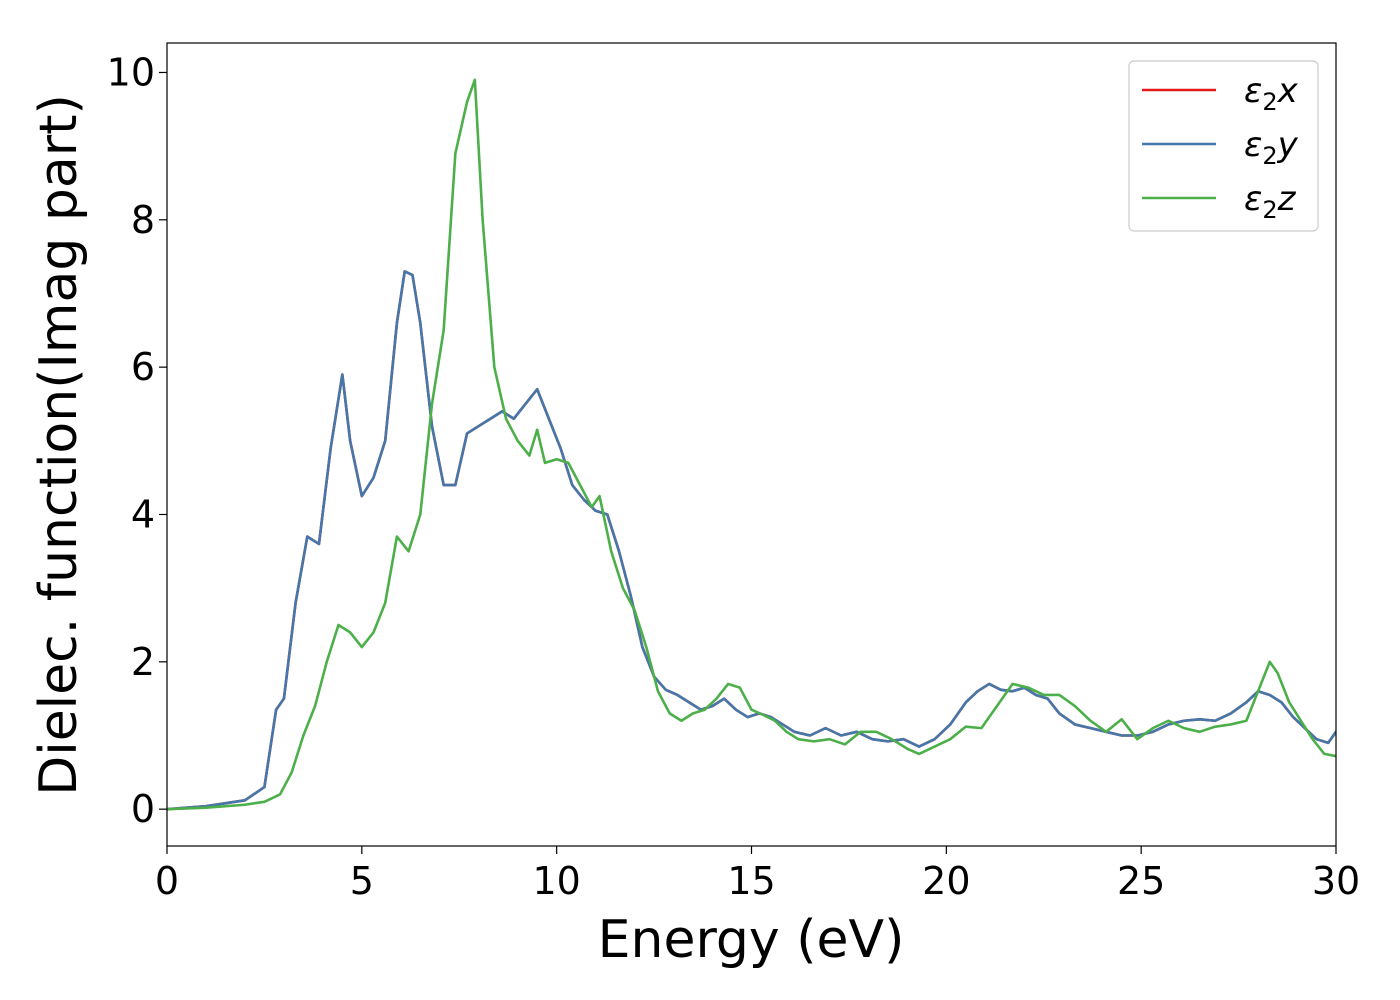 The image size is (1400, 1000). I want to click on y-axis-label: Dielec. function(Imag part), so click(59, 445).